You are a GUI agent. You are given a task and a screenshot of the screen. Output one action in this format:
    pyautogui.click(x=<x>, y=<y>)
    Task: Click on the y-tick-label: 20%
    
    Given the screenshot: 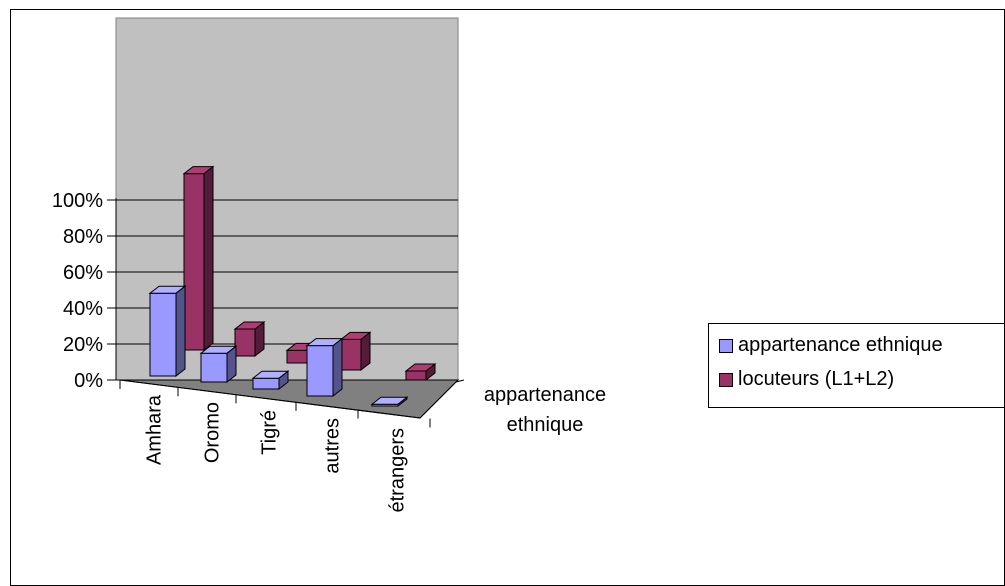 What is the action you would take?
    pyautogui.click(x=83, y=345)
    